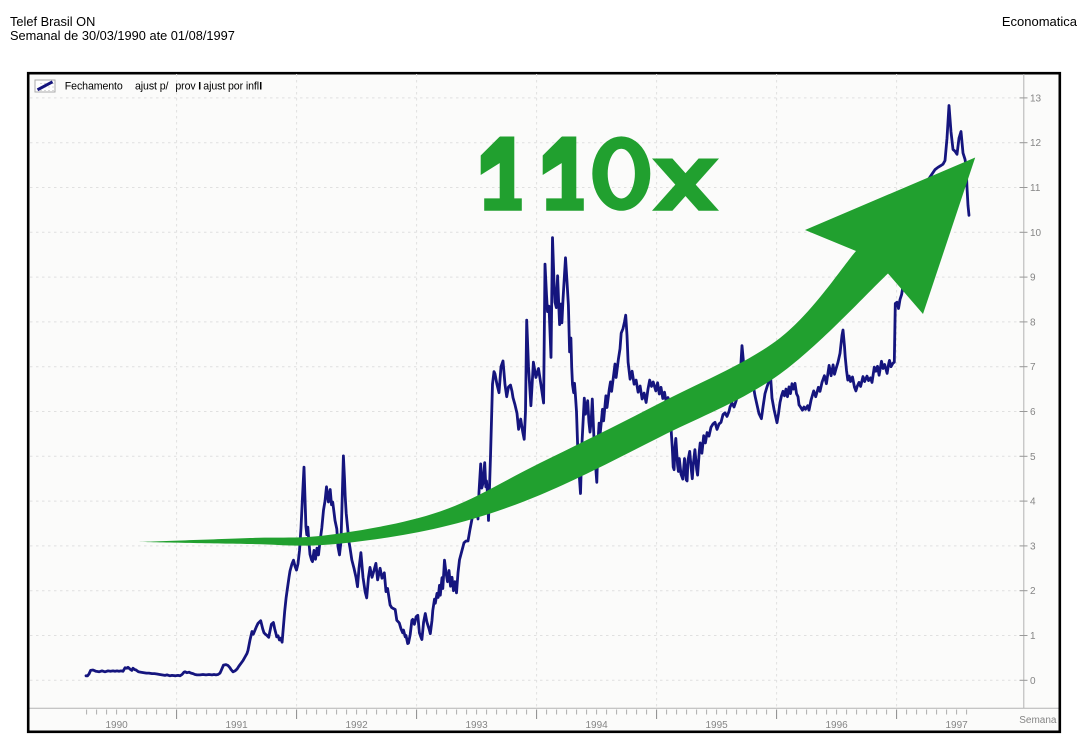 The height and width of the screenshot is (748, 1092). Describe the element at coordinates (1036, 98) in the screenshot. I see `svg-text: 13` at that location.